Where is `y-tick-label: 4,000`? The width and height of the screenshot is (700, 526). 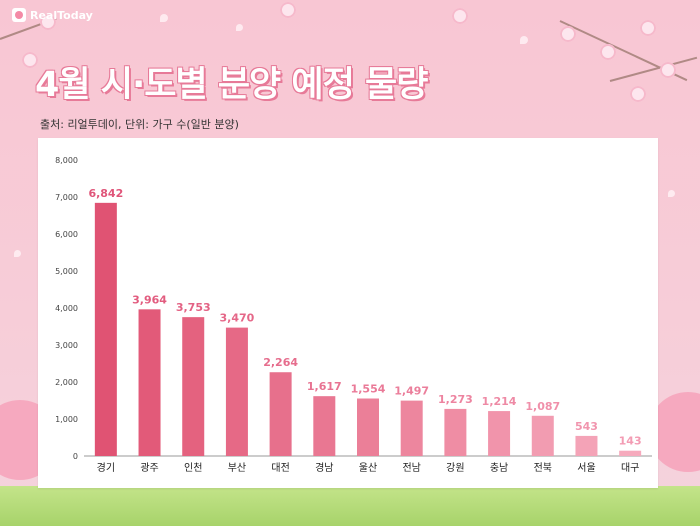
y-tick-label: 4,000 is located at coordinates (66, 308).